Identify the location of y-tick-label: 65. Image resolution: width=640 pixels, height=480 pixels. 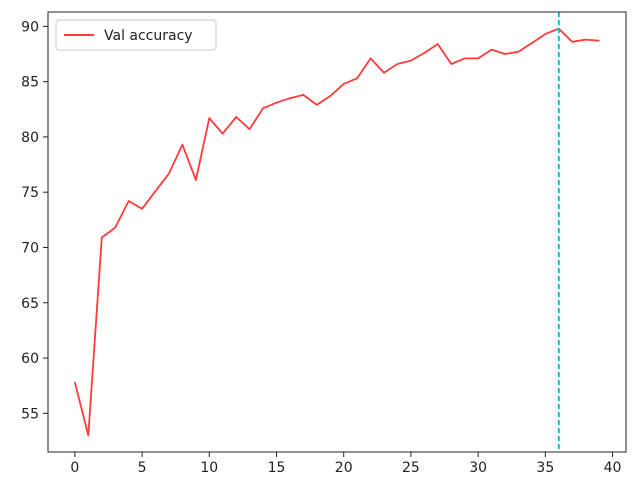
(30, 304).